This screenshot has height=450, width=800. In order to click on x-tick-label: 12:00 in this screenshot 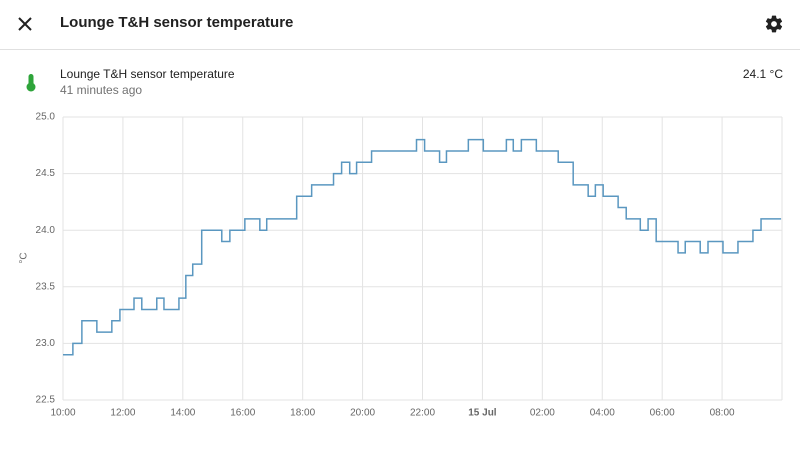, I will do `click(122, 413)`.